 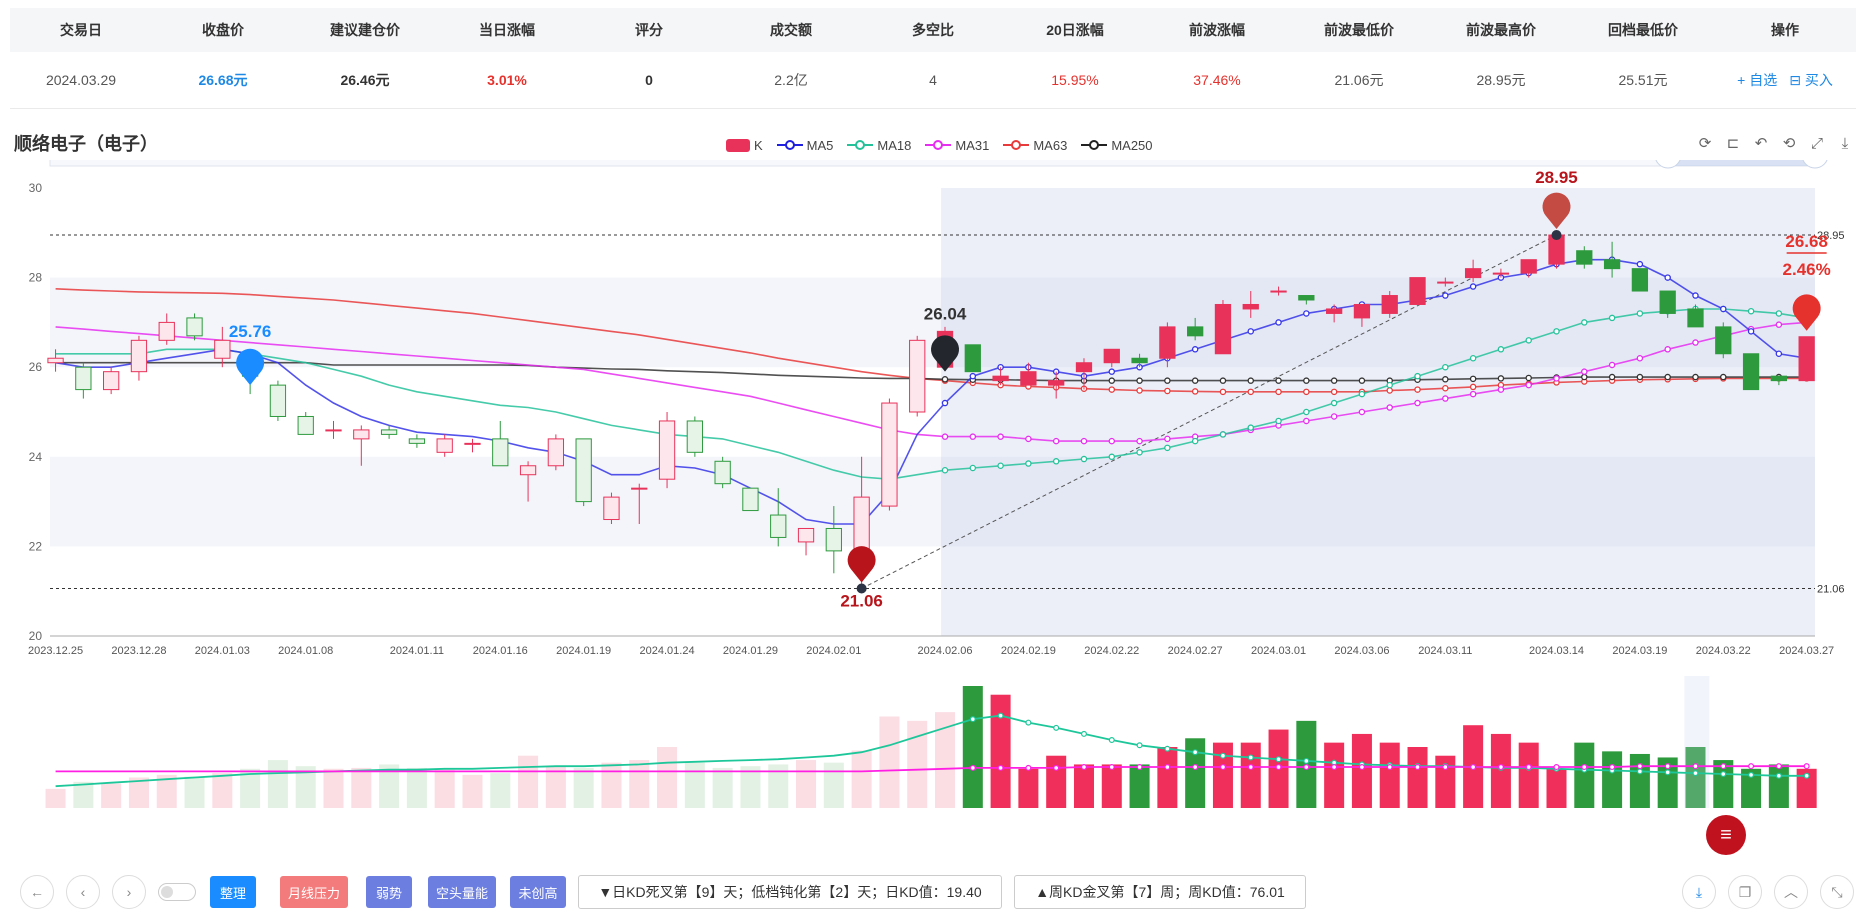 I want to click on download-button: ⤓, so click(x=1699, y=892).